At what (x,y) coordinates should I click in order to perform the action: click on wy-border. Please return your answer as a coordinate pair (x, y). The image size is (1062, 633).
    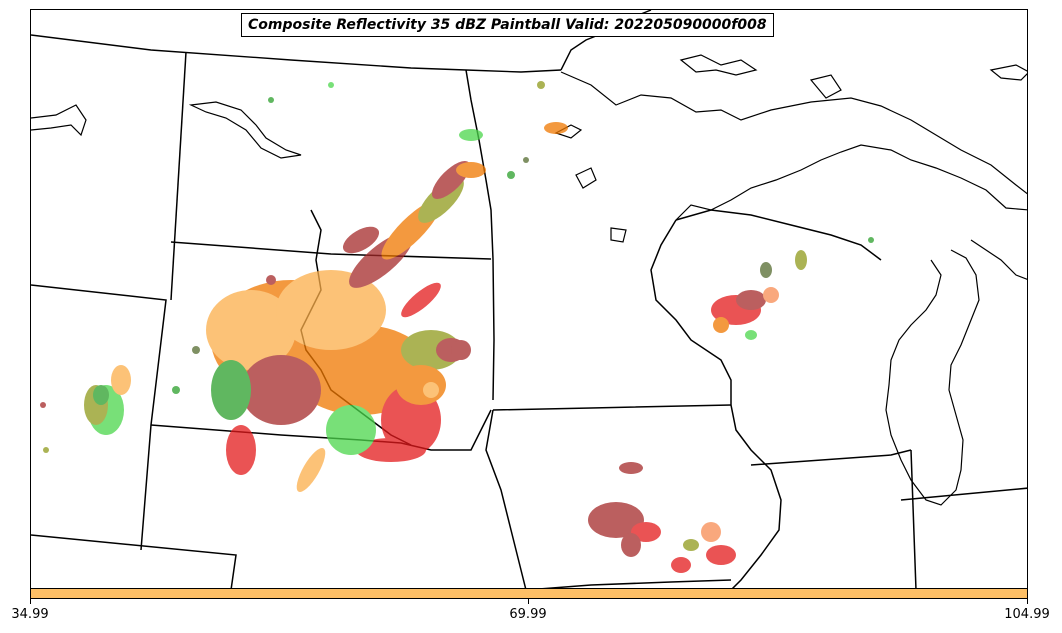
    Looking at the image, I should click on (99, 417).